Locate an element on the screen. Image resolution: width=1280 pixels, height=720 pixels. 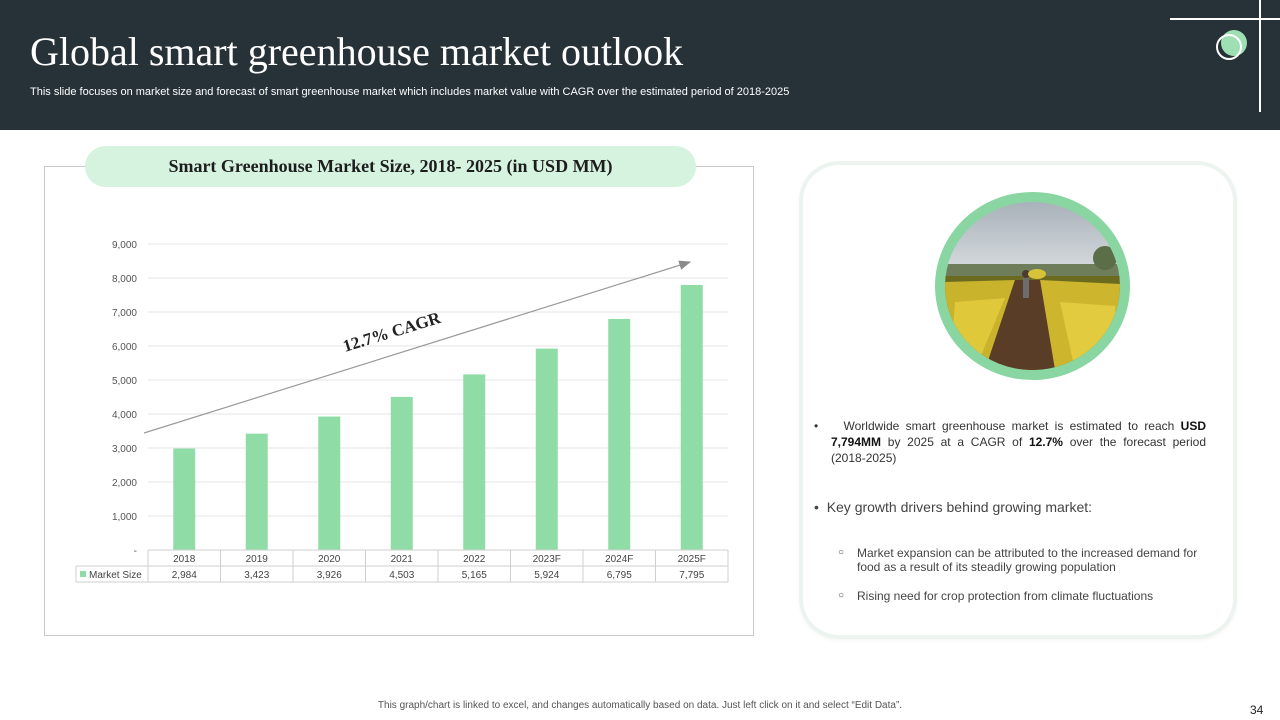
data-label: 4,503 is located at coordinates (401, 575).